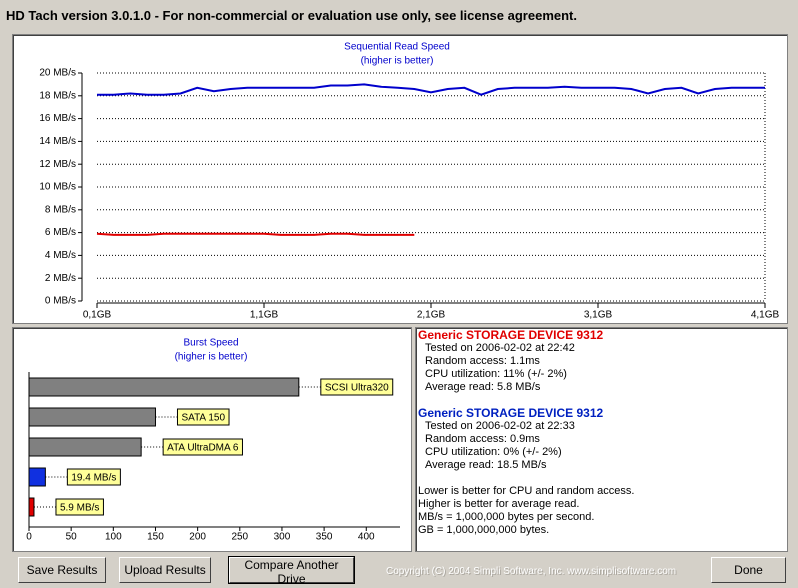  I want to click on bar-tag: ATA UltraDMA 6, so click(203, 448).